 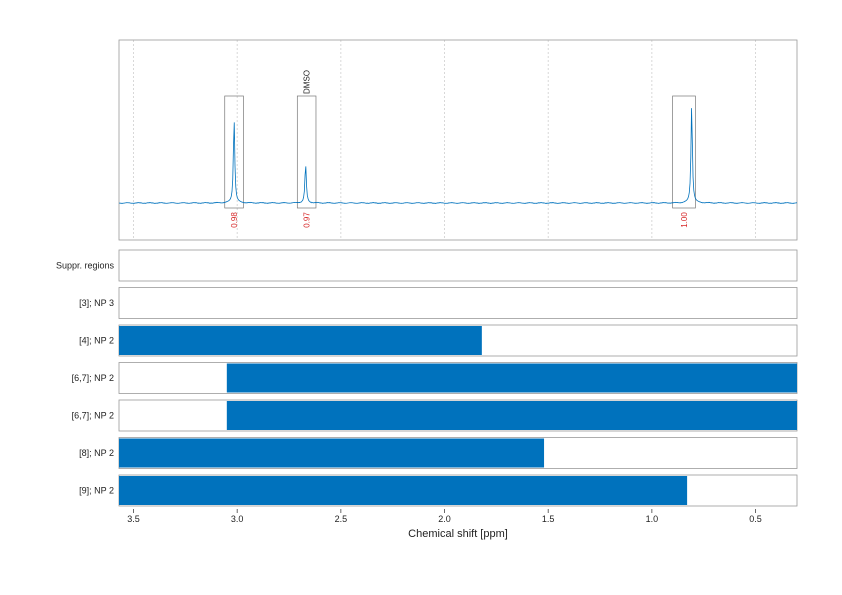 I want to click on row-label: [9]; NP 2, so click(x=96, y=491).